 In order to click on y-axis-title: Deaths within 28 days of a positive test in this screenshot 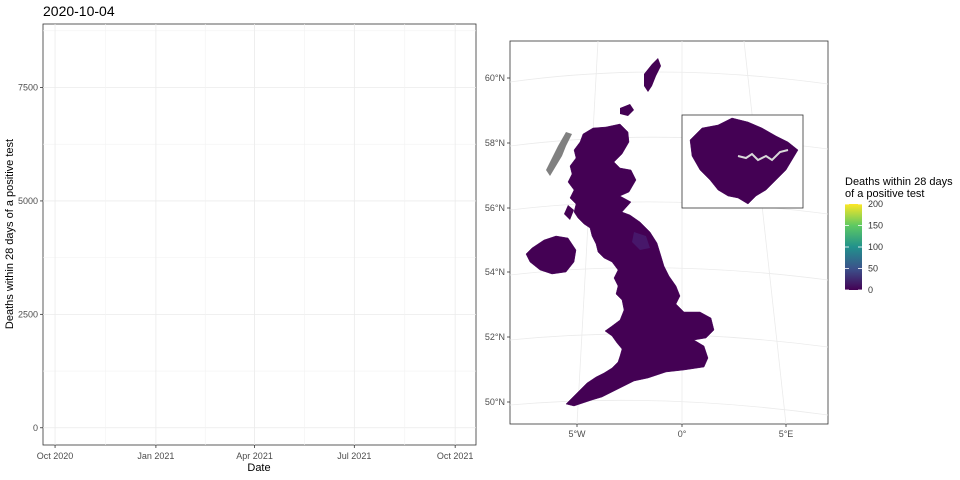, I will do `click(10, 234)`.